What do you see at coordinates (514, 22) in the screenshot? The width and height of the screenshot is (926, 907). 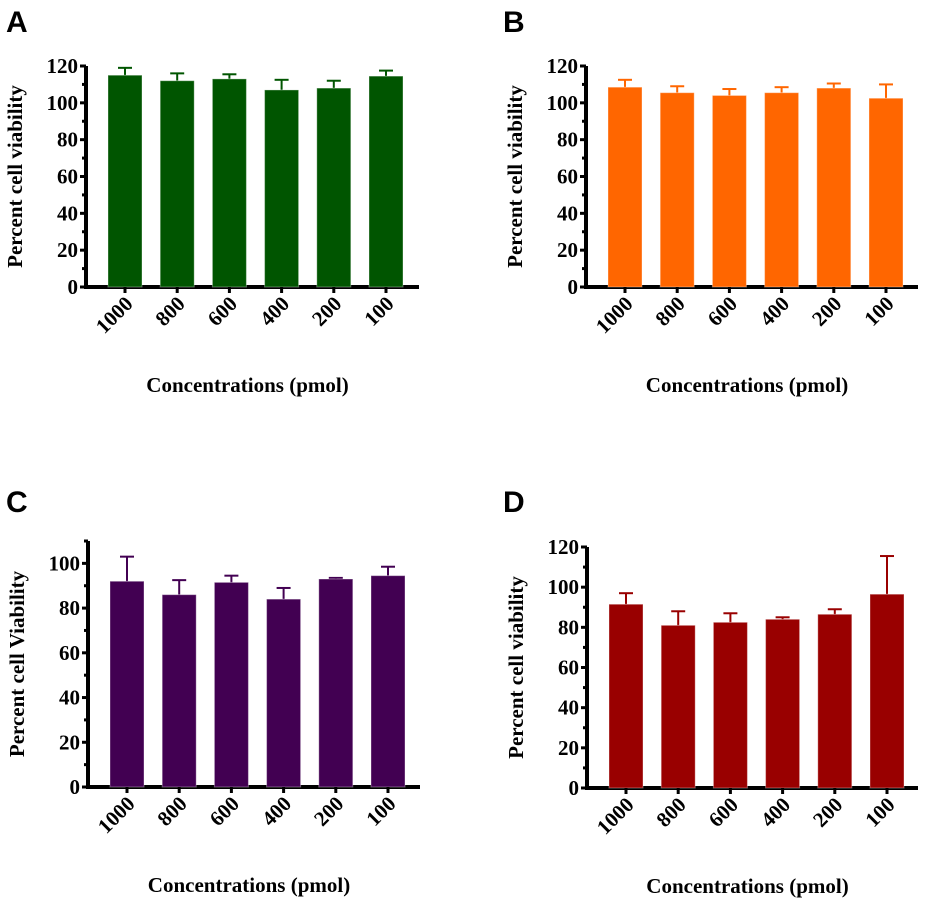 I see `panel-letter: B` at bounding box center [514, 22].